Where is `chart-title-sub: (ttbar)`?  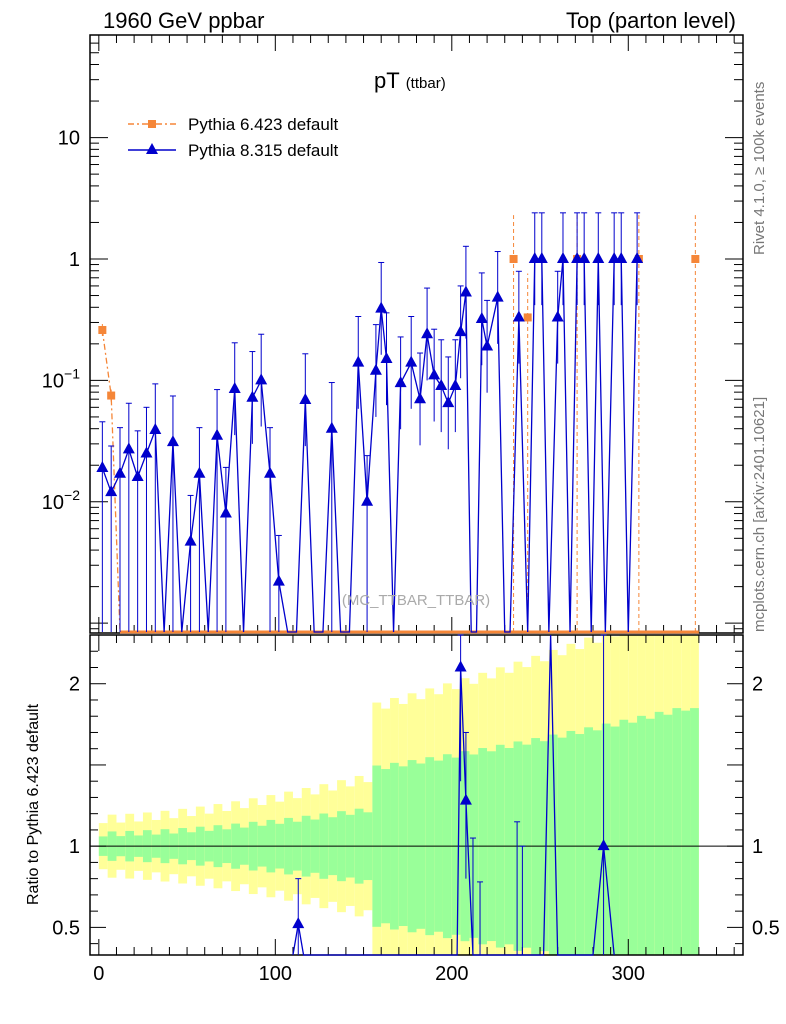 chart-title-sub: (ttbar) is located at coordinates (426, 83).